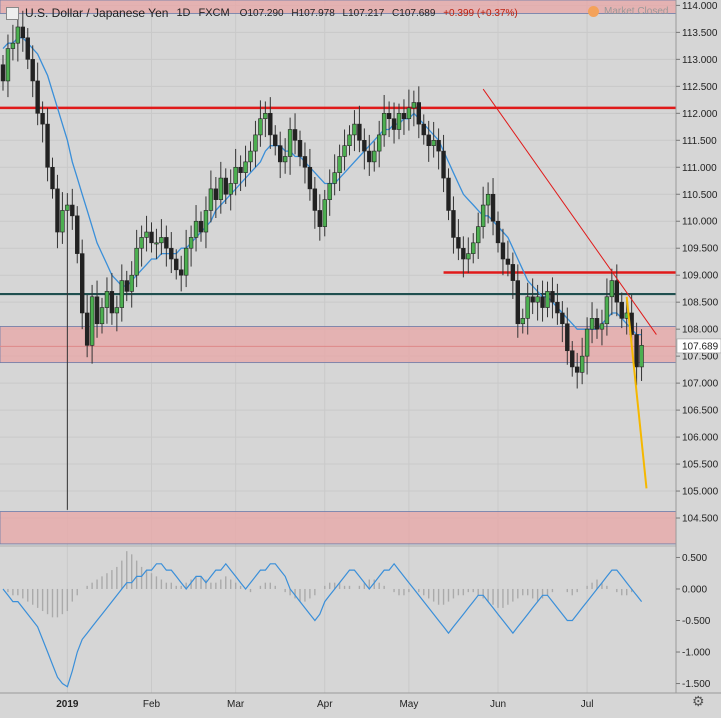 Image resolution: width=721 pixels, height=718 pixels. I want to click on price-tick-label: 106.500, so click(700, 411).